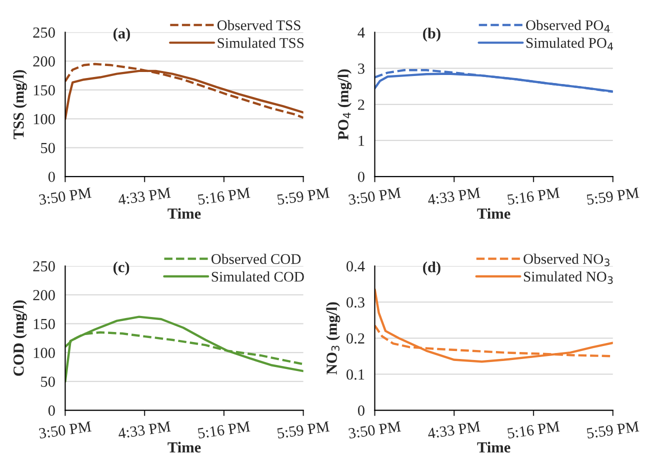 The width and height of the screenshot is (652, 461). Describe the element at coordinates (355, 338) in the screenshot. I see `y-tick-label: 0.2` at that location.